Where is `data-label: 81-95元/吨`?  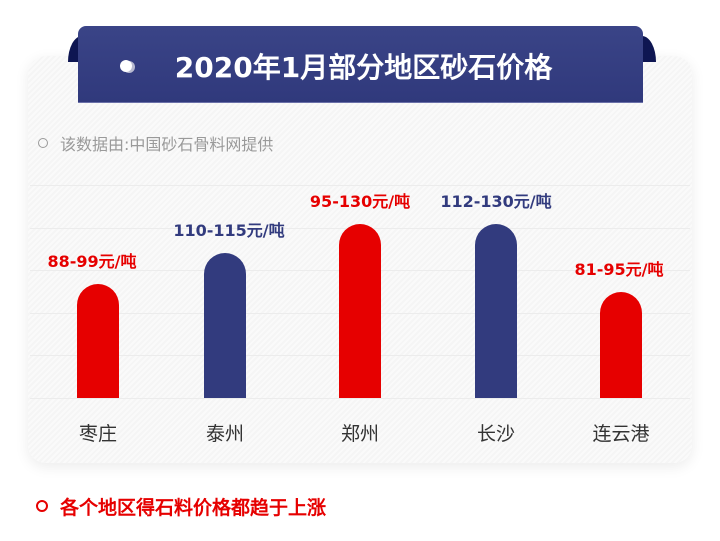 data-label: 81-95元/吨 is located at coordinates (619, 269).